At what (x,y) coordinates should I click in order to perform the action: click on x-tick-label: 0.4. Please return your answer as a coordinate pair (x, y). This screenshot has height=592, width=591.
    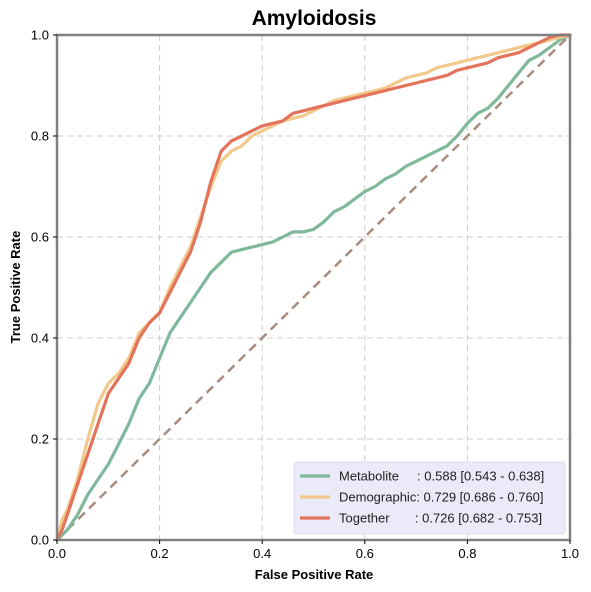
    Looking at the image, I should click on (262, 553).